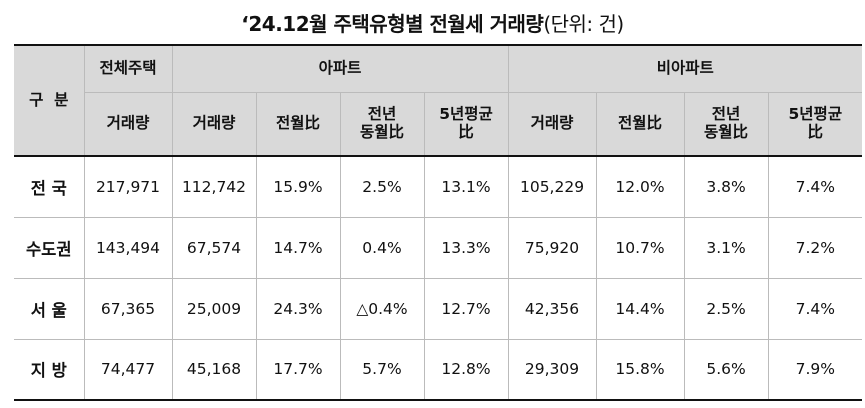 Image resolution: width=865 pixels, height=408 pixels. What do you see at coordinates (466, 247) in the screenshot?
I see `apt-5yr-cell: 13.3%` at bounding box center [466, 247].